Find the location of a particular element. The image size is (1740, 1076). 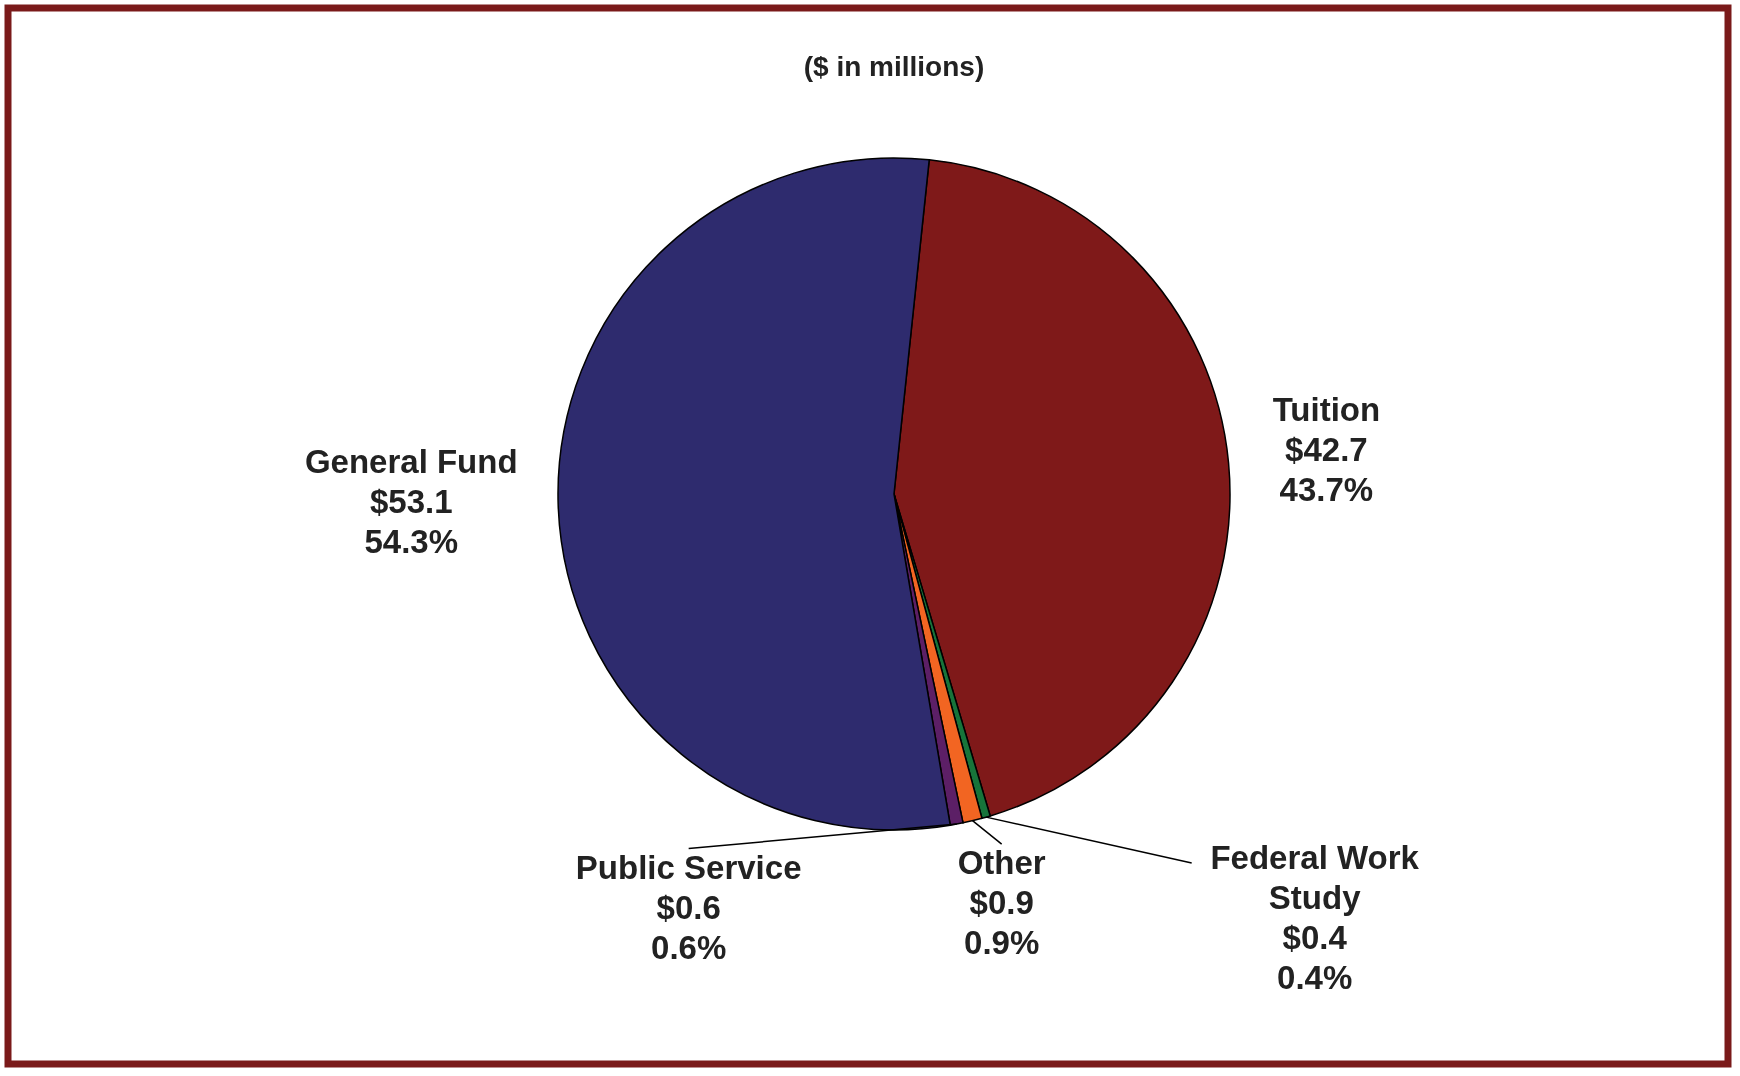

data-label: $0.4 0.4% is located at coordinates (1315, 957).